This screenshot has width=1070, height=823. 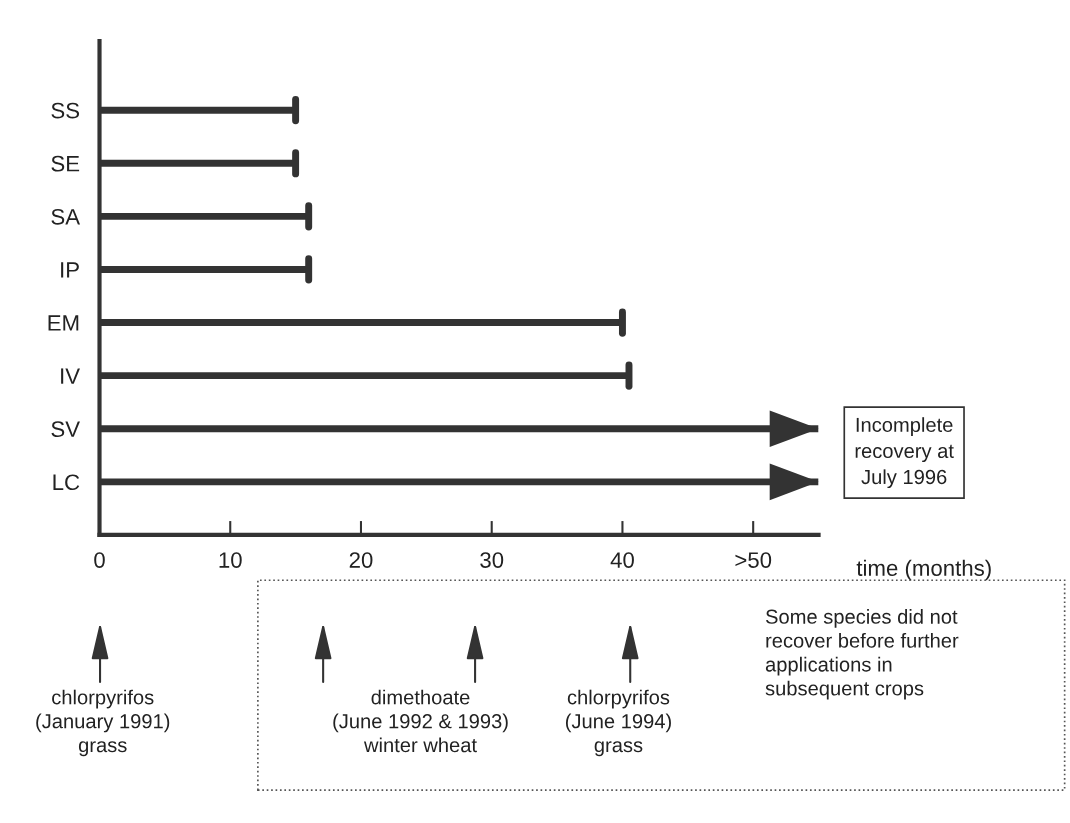 What do you see at coordinates (70, 270) in the screenshot?
I see `y-tick-label: IP` at bounding box center [70, 270].